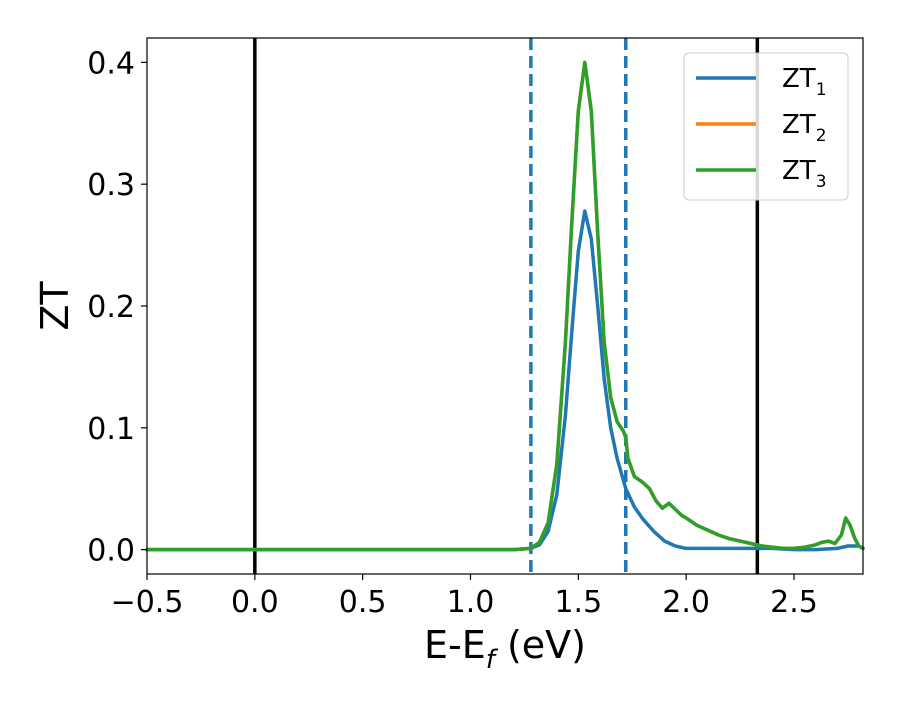 The height and width of the screenshot is (705, 900). What do you see at coordinates (578, 602) in the screenshot?
I see `x-tick-label: 1.5` at bounding box center [578, 602].